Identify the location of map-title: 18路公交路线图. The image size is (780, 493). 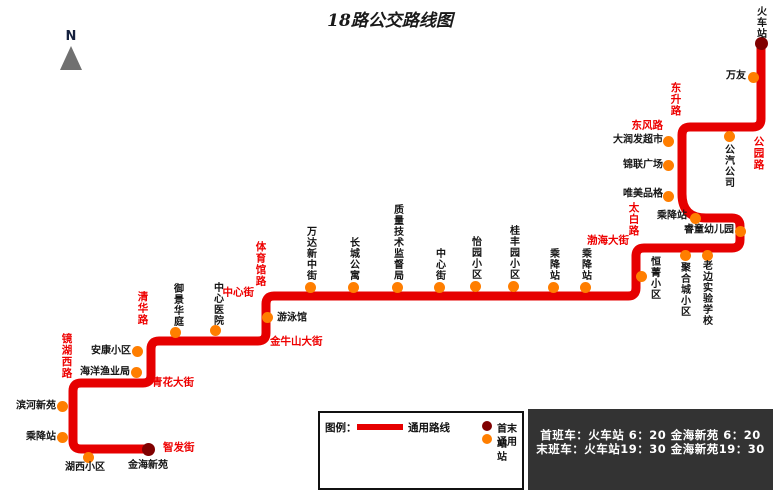
(390, 21).